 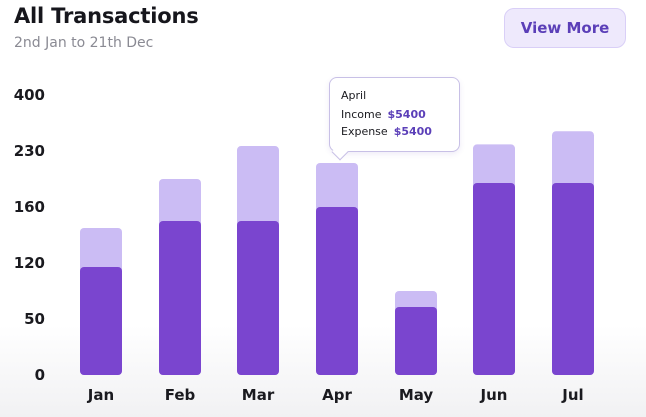 I want to click on x-tick-label: Mar, so click(x=258, y=395).